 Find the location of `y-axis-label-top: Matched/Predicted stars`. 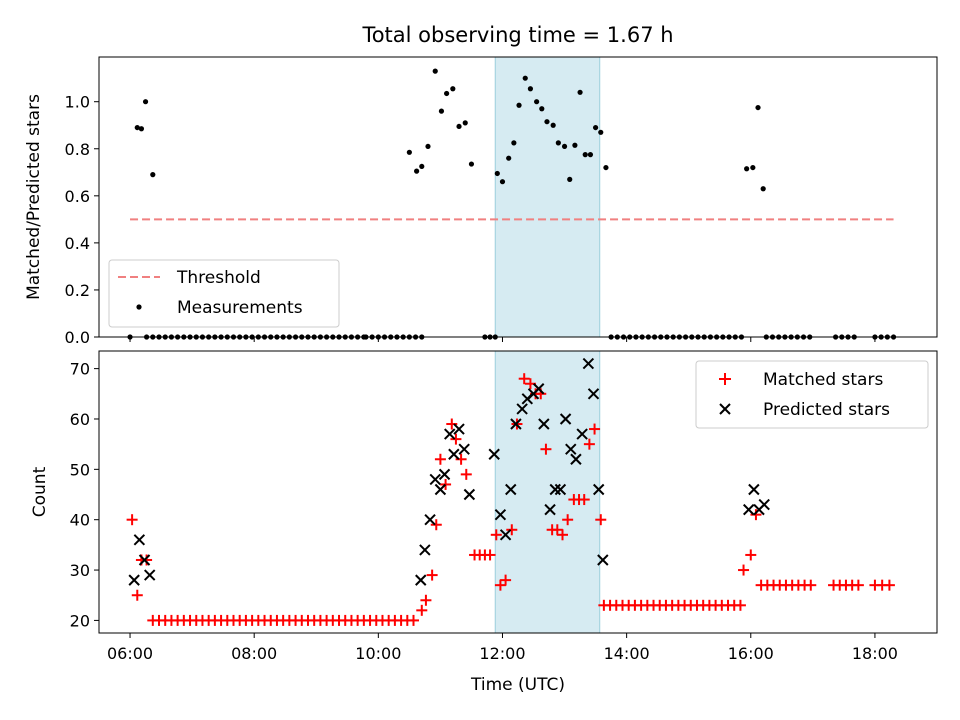

y-axis-label-top: Matched/Predicted stars is located at coordinates (34, 197).